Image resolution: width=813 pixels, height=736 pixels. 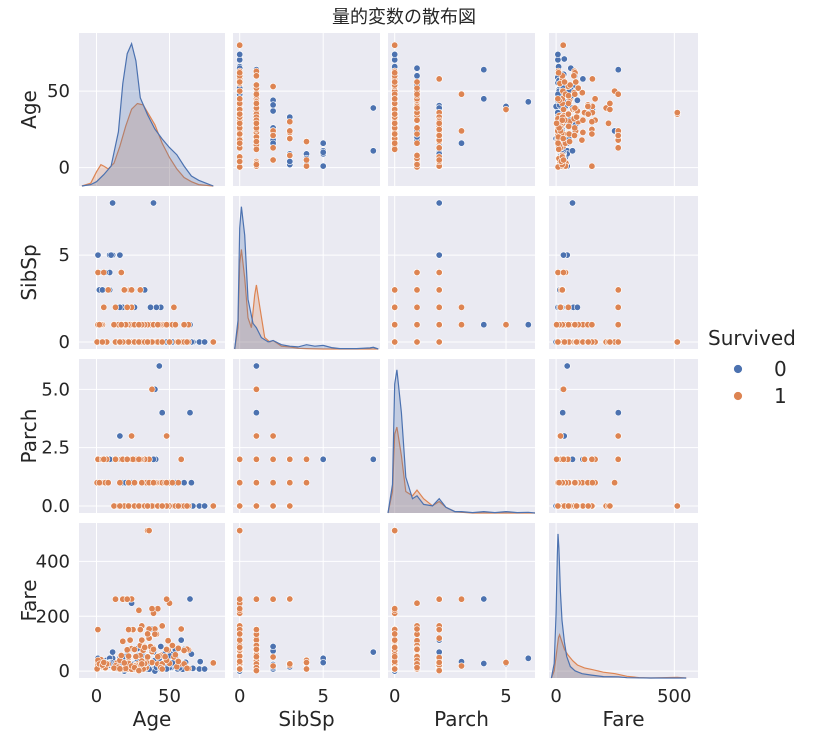 I want to click on y-tick-label: 2.5, so click(x=55, y=448).